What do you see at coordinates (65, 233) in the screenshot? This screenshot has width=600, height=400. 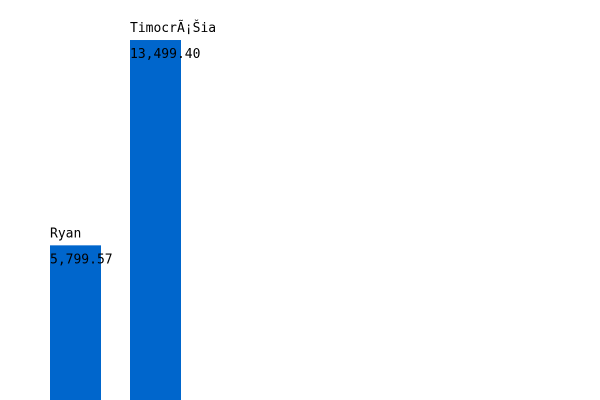 I see `category-label-0: Ryan` at bounding box center [65, 233].